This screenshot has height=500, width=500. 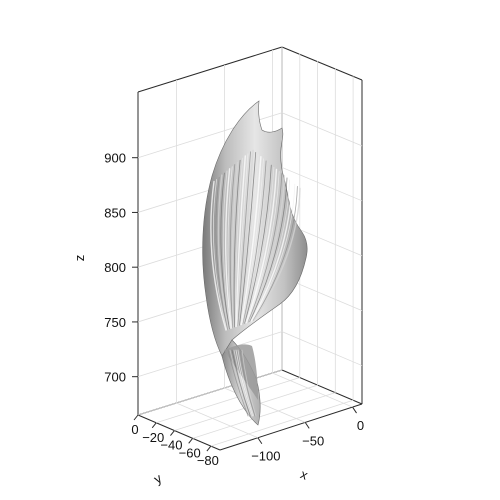 What do you see at coordinates (115, 267) in the screenshot?
I see `z-tick-label: 800` at bounding box center [115, 267].